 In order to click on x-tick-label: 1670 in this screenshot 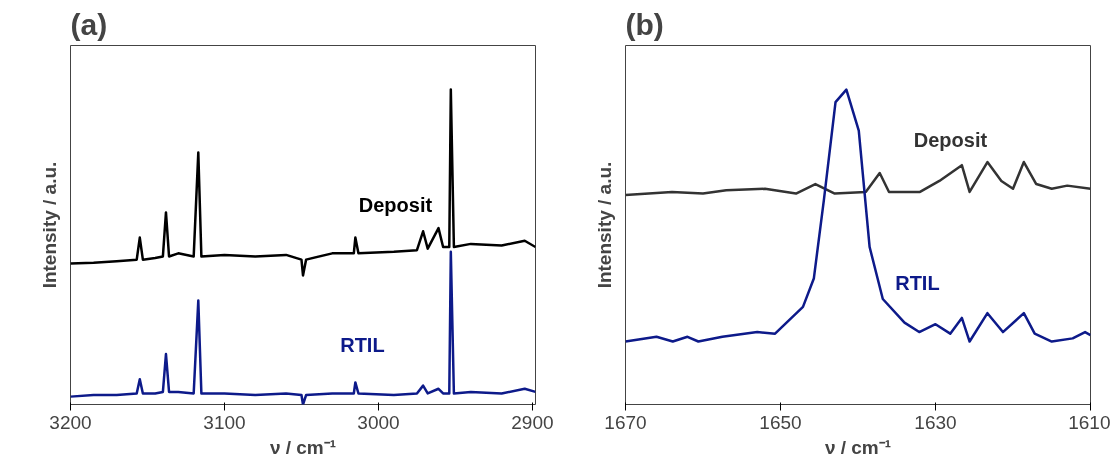, I will do `click(625, 422)`.